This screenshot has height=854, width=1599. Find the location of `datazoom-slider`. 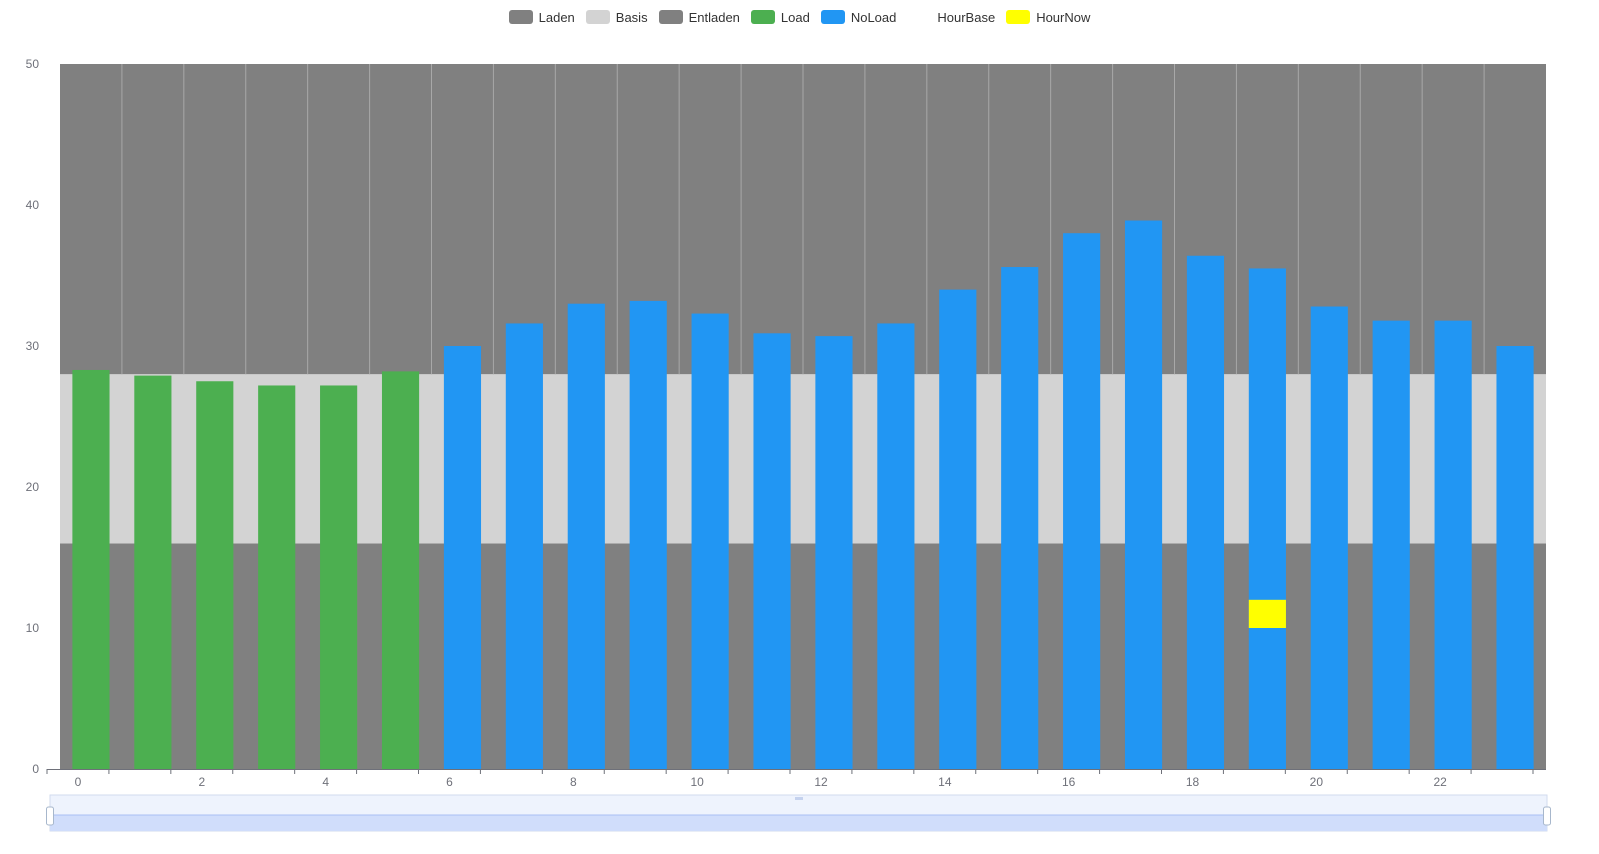

datazoom-slider is located at coordinates (798, 813).